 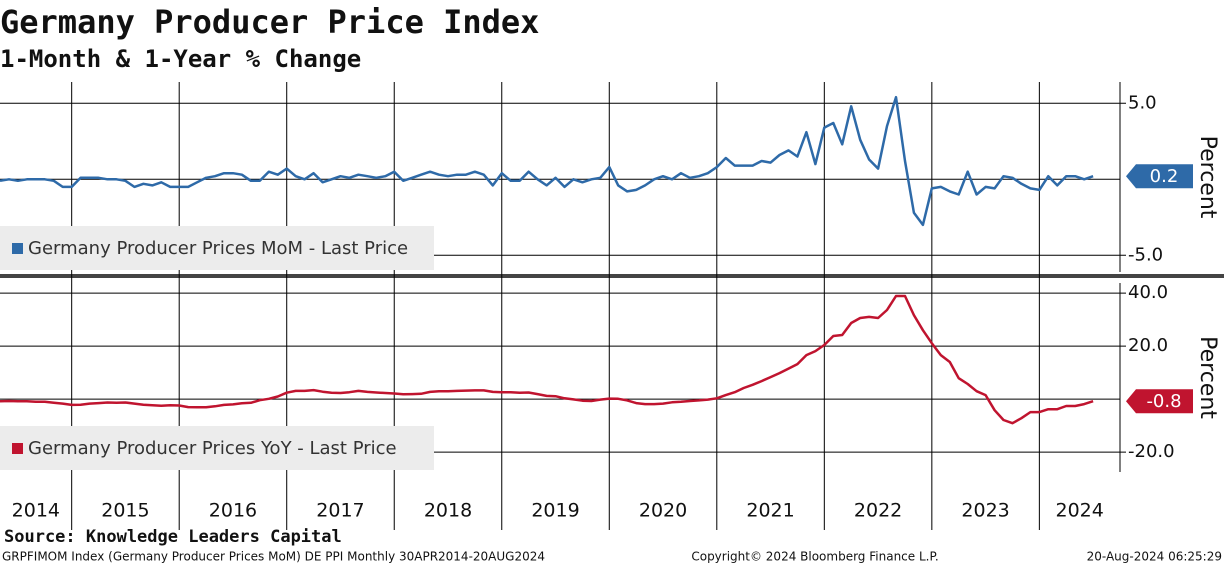 I want to click on x-tick-label: 2014, so click(x=36, y=511).